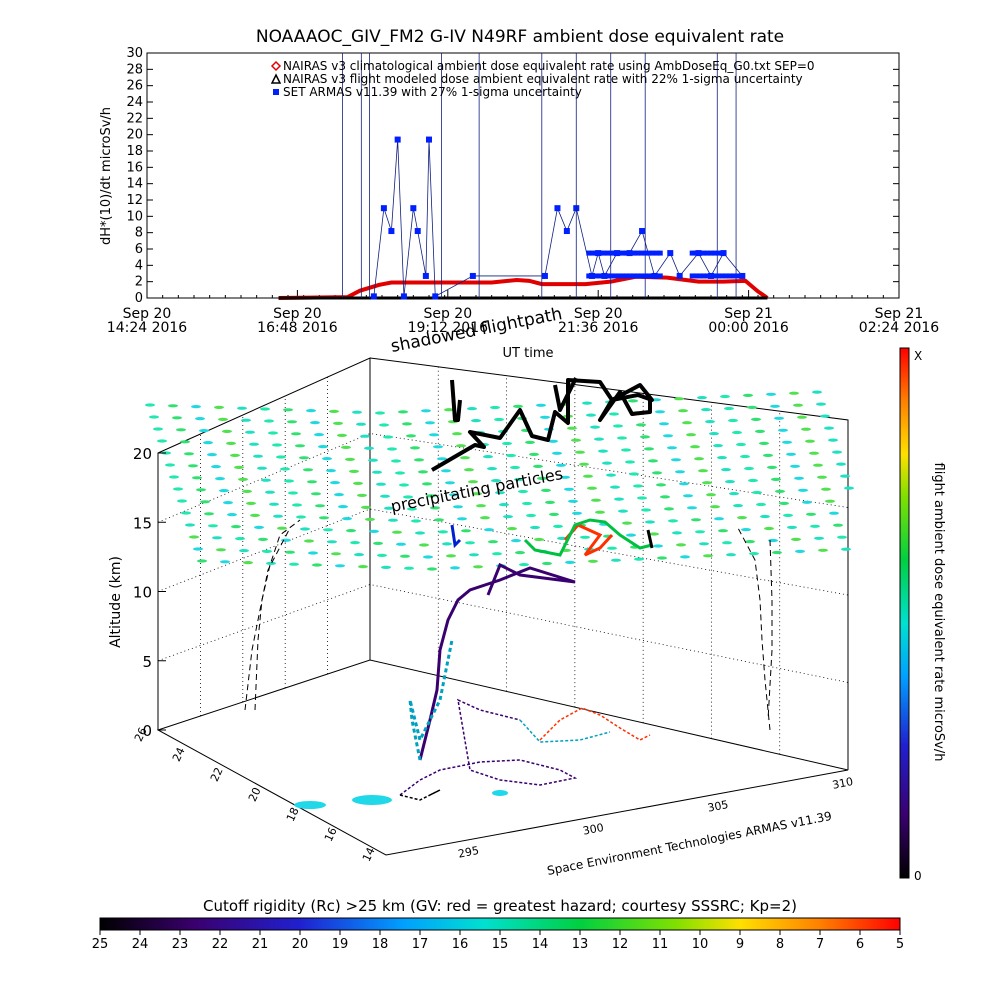  What do you see at coordinates (179, 754) in the screenshot?
I see `latitude-tick-label: 24` at bounding box center [179, 754].